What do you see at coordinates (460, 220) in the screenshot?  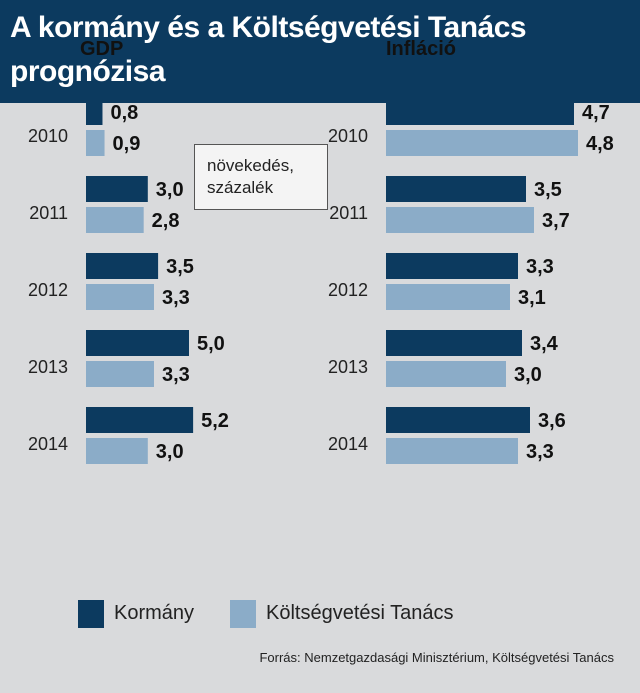 I see `bar-inflacio-2011-tanacs` at bounding box center [460, 220].